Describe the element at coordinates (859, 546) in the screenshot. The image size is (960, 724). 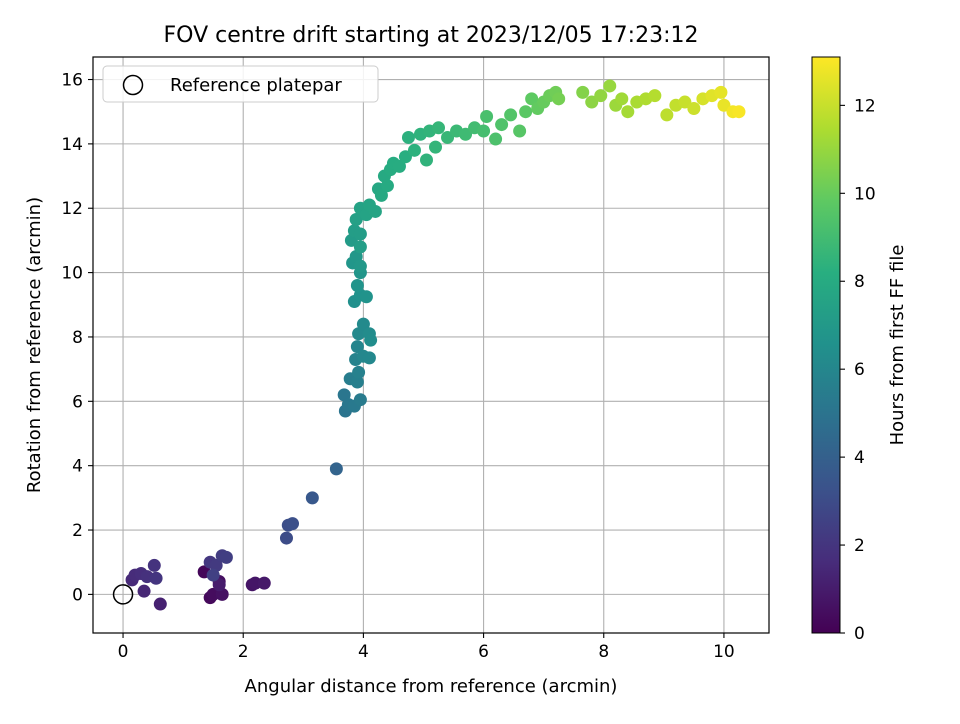
I see `colorbar-tick-label: 2` at that location.